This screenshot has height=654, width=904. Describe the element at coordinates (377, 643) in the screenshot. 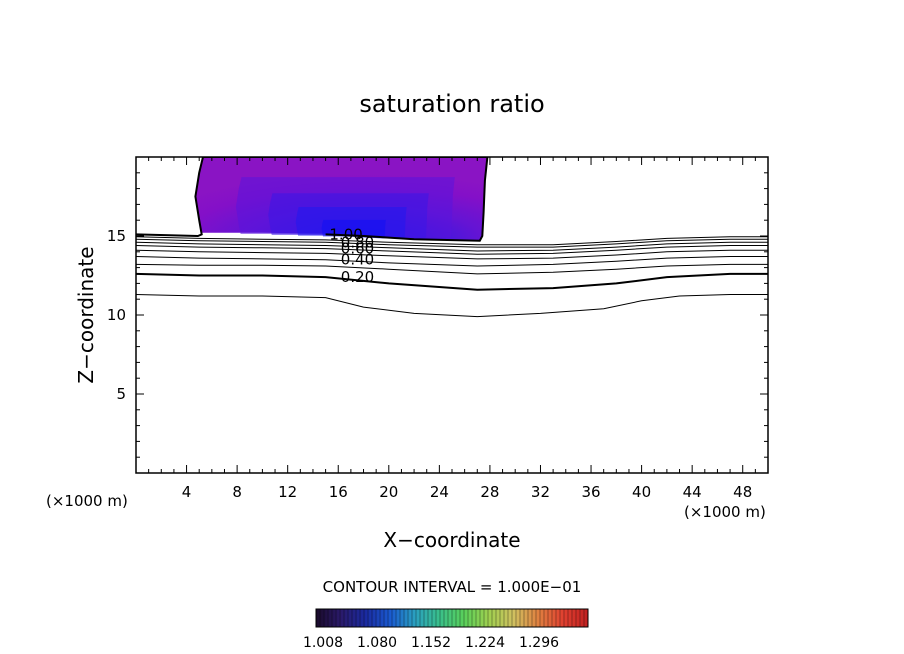

I see `colorbar-tick-label: 1.080` at that location.